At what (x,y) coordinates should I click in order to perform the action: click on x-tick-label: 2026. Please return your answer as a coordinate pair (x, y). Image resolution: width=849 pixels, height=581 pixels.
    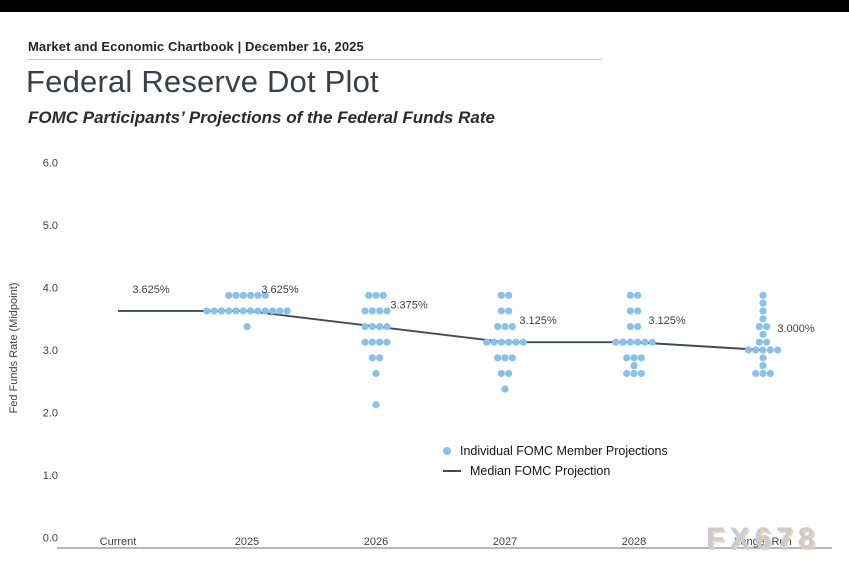
    Looking at the image, I should click on (376, 542).